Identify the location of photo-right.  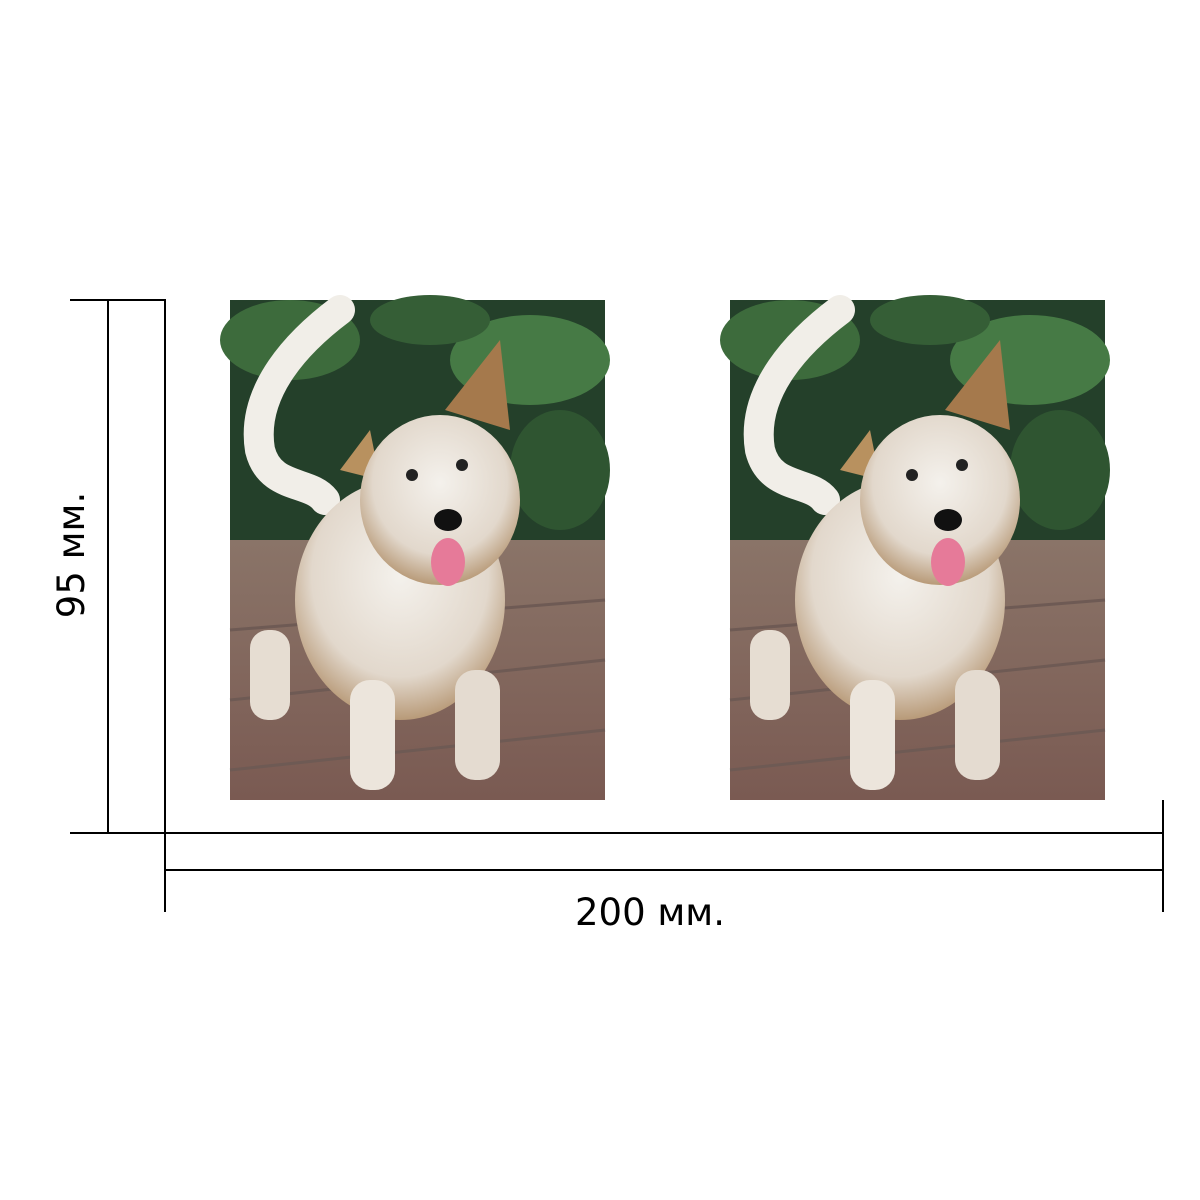
(915, 547).